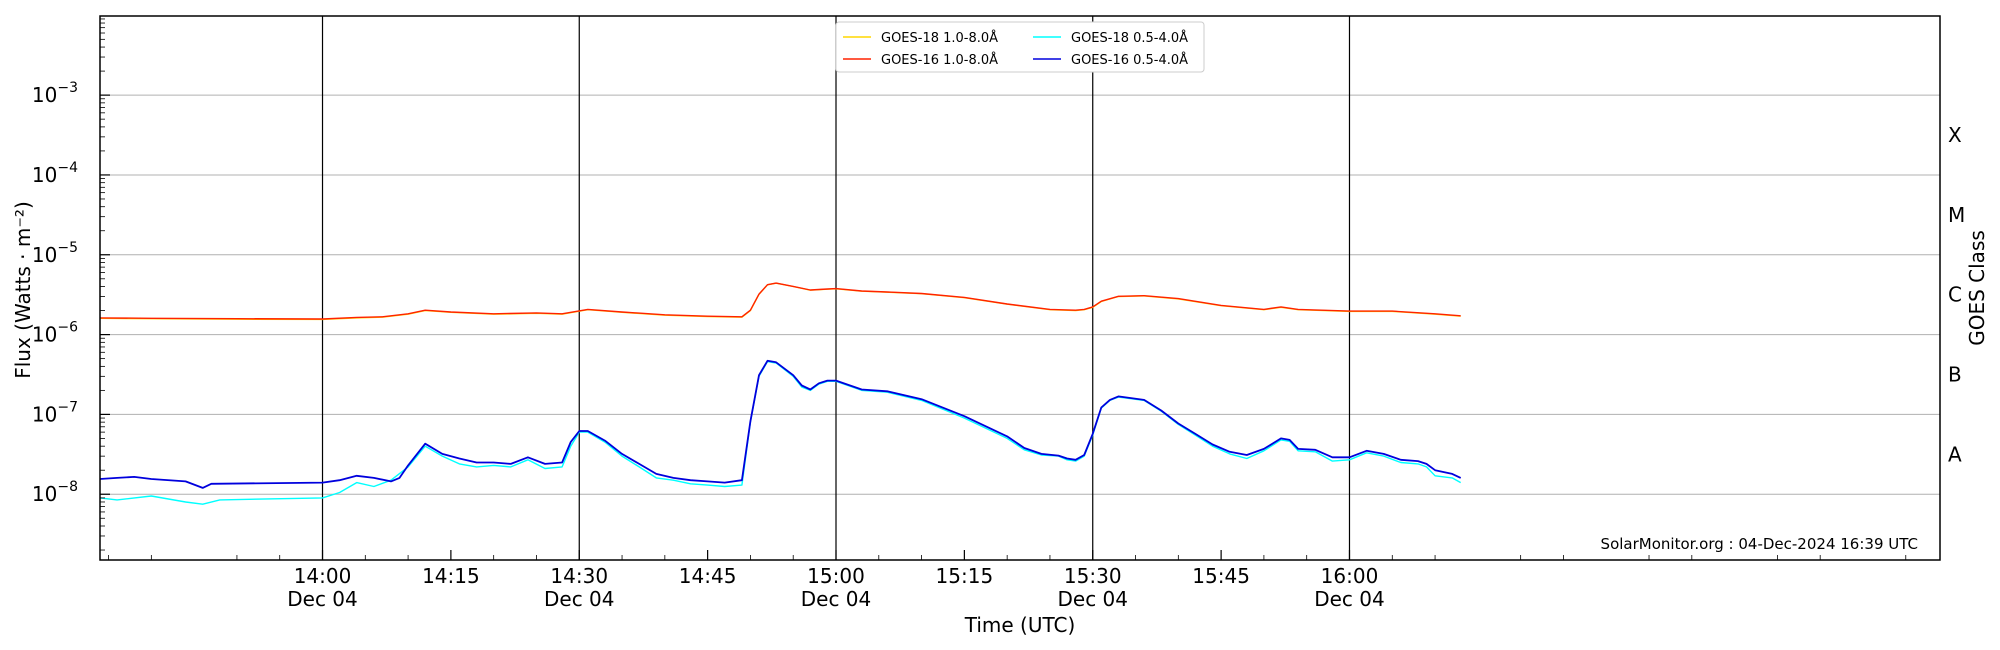 The image size is (2000, 650). I want to click on x-tick-label: 15:45, so click(1221, 576).